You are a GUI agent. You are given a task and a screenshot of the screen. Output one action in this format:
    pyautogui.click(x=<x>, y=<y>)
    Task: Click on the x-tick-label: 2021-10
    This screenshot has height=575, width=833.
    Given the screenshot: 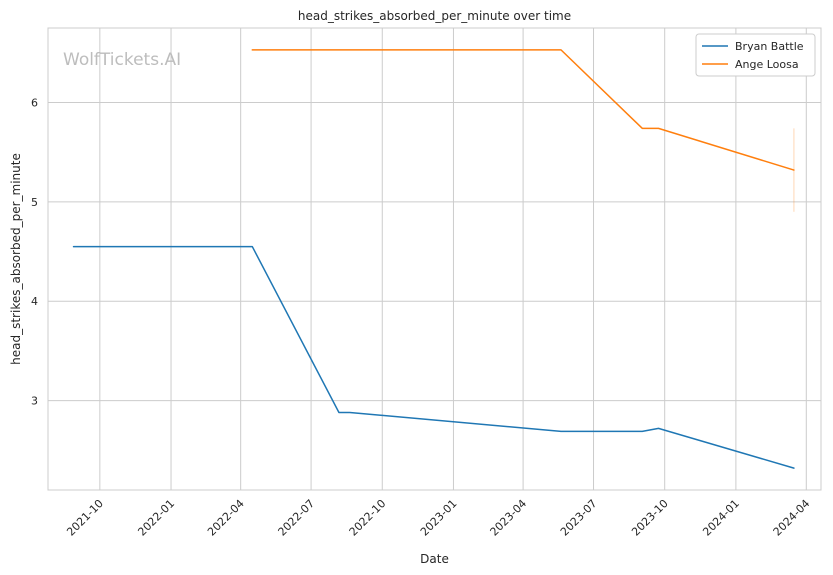 What is the action you would take?
    pyautogui.click(x=85, y=518)
    